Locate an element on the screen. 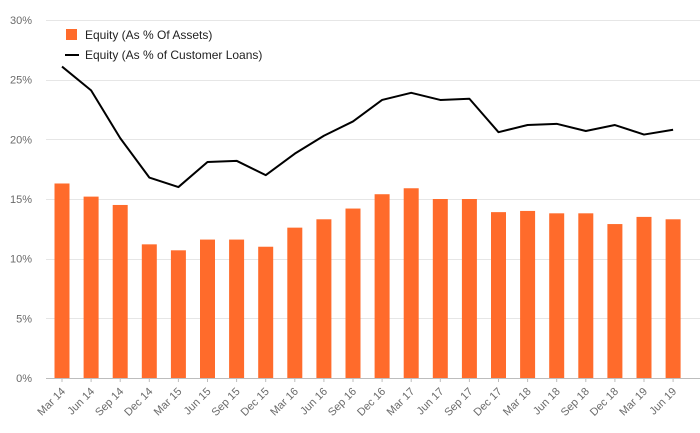 This screenshot has width=700, height=433. x-tick-label: Jun 15 is located at coordinates (198, 402).